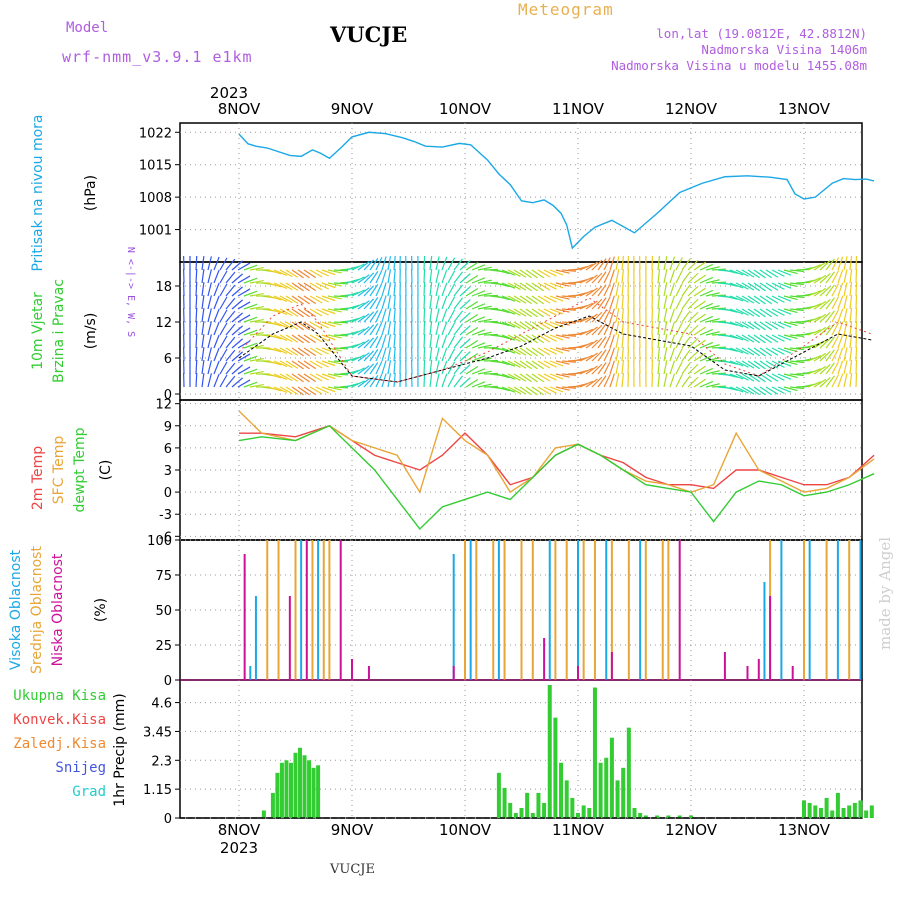 This screenshot has height=900, width=900. I want to click on ytick-label: 12, so click(163, 323).